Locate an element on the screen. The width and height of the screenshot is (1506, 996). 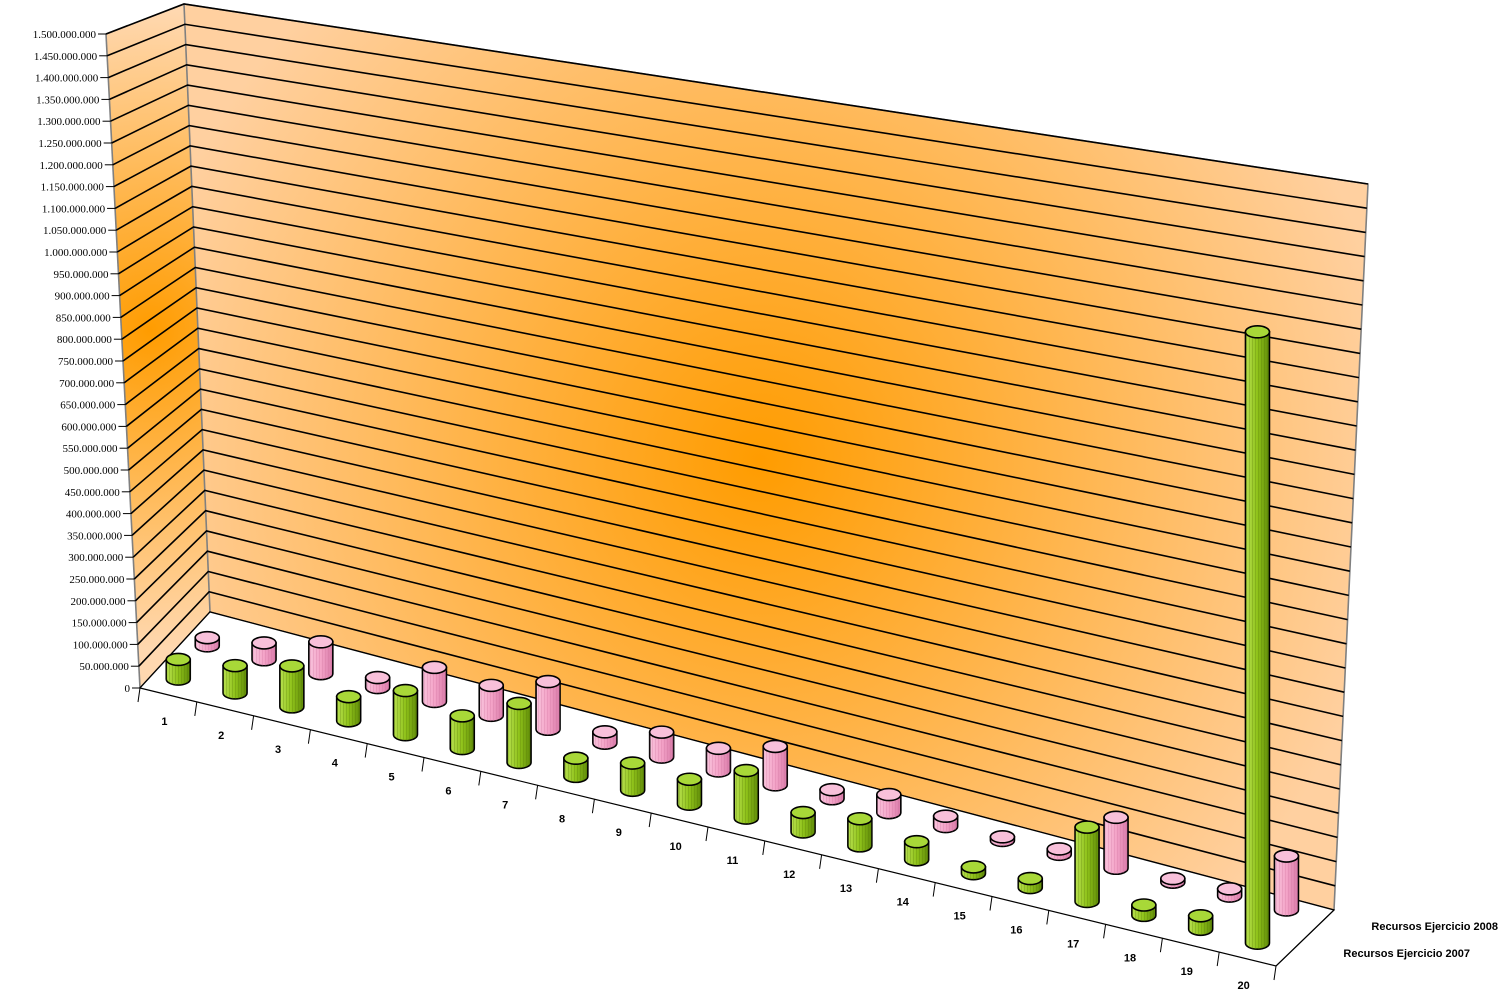
y-tick-label: 300.000.000 is located at coordinates (96, 558).